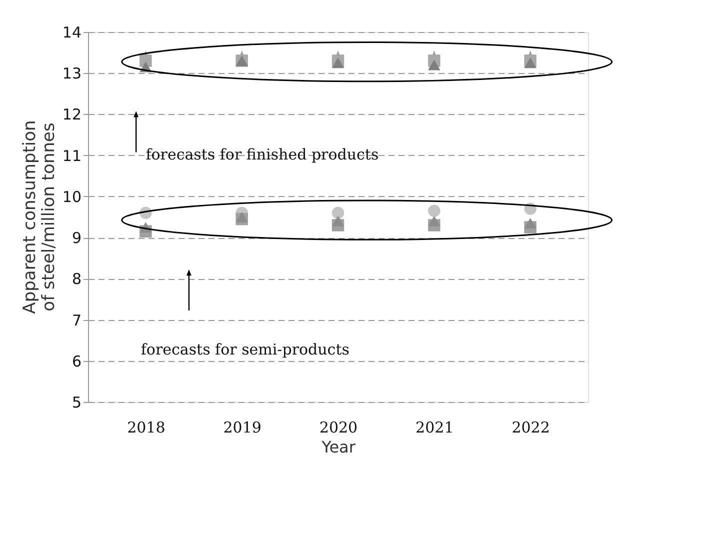 This screenshot has width=712, height=546. I want to click on y-tick-label: 6, so click(77, 361).